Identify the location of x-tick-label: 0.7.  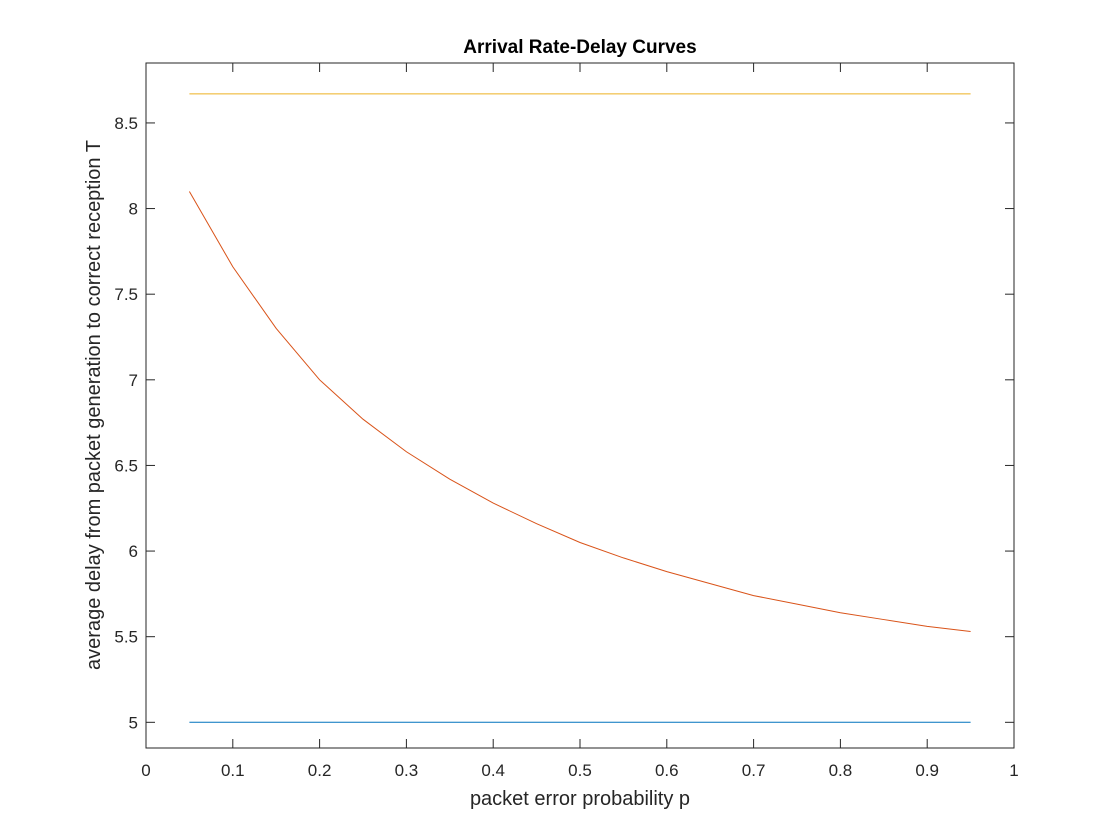
(754, 770).